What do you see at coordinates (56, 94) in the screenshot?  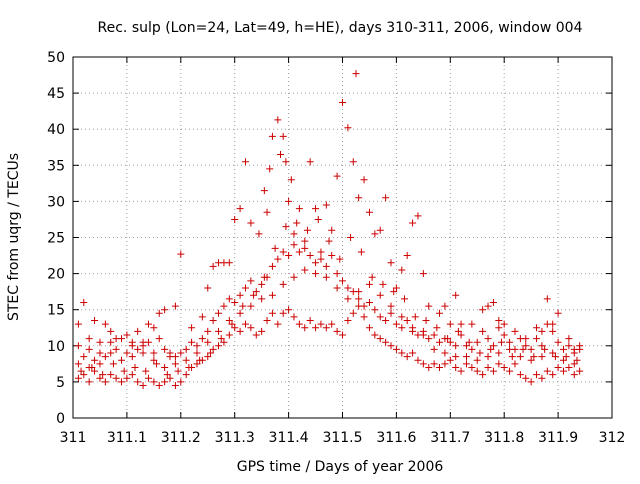 I see `y-tick-label: 45` at bounding box center [56, 94].